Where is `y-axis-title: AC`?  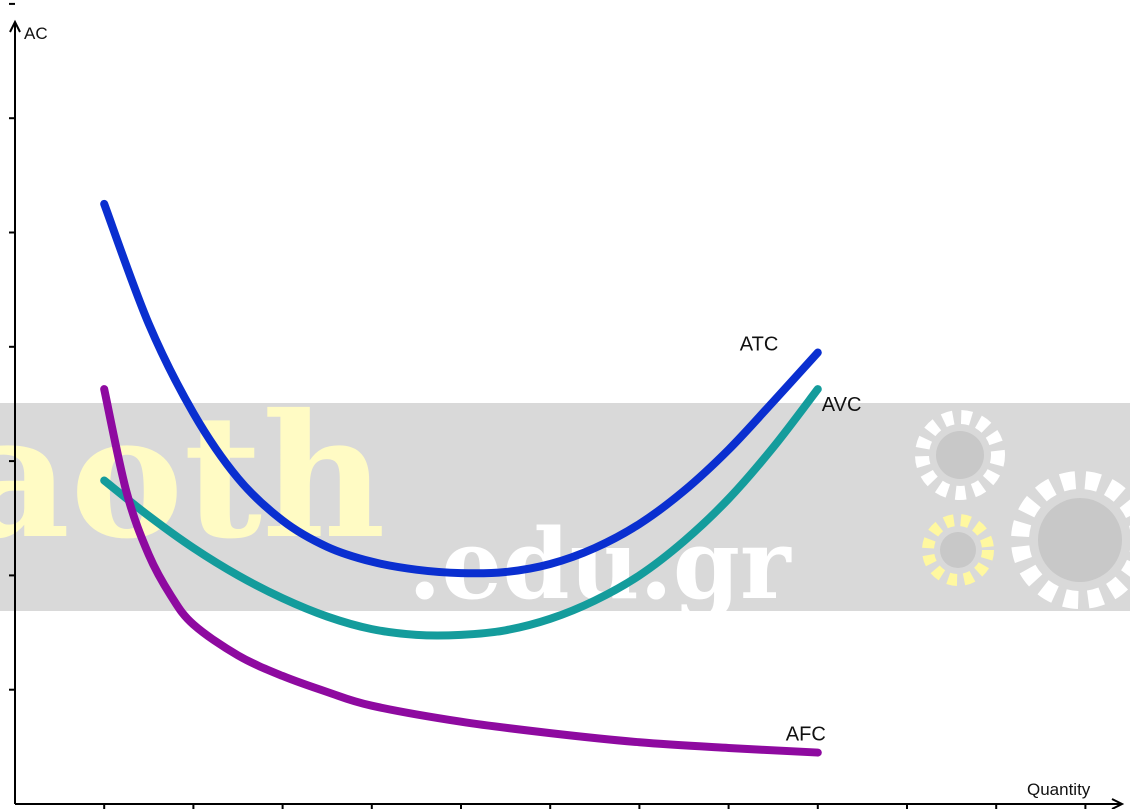 y-axis-title: AC is located at coordinates (36, 33).